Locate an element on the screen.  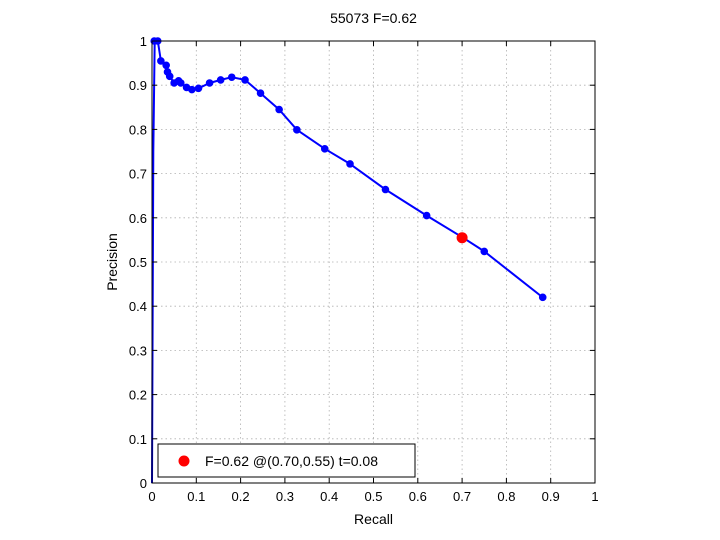
legend-box is located at coordinates (286, 460).